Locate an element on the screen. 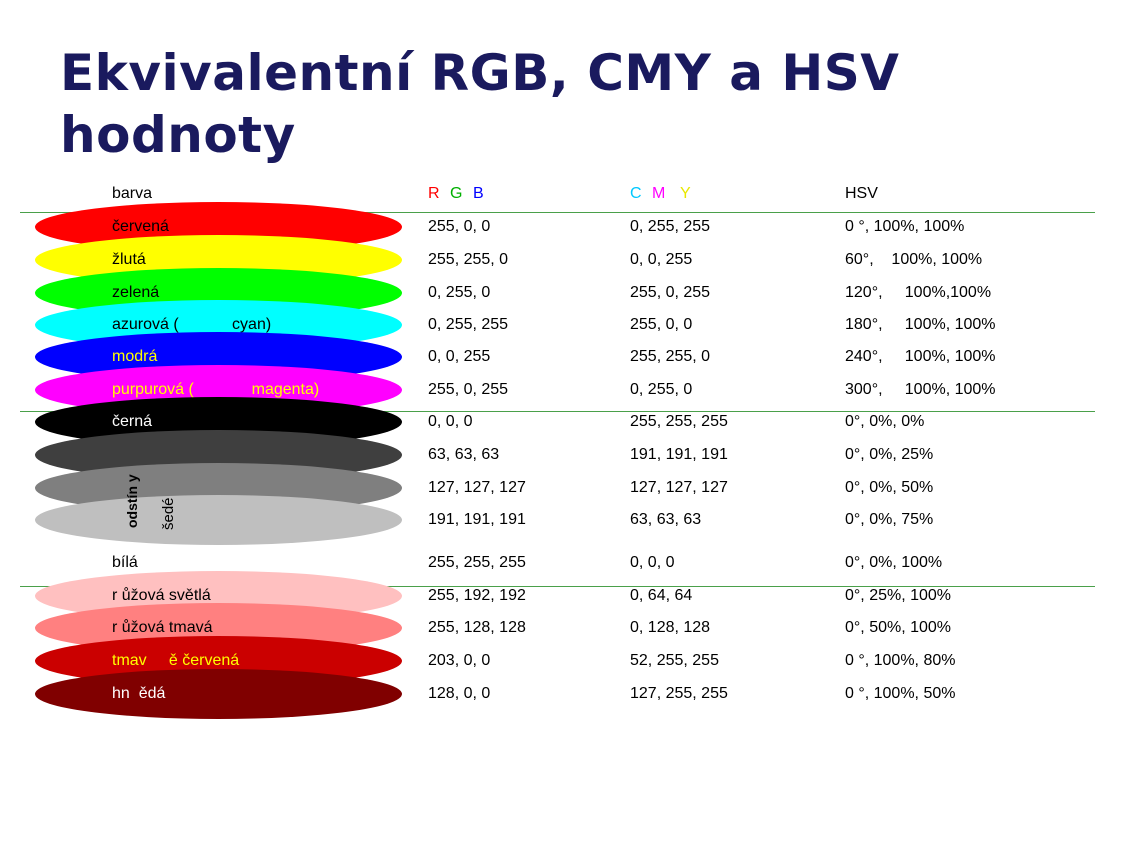 This screenshot has height=851, width=1134. hsv-value: 0°, 50%, 100% is located at coordinates (898, 627).